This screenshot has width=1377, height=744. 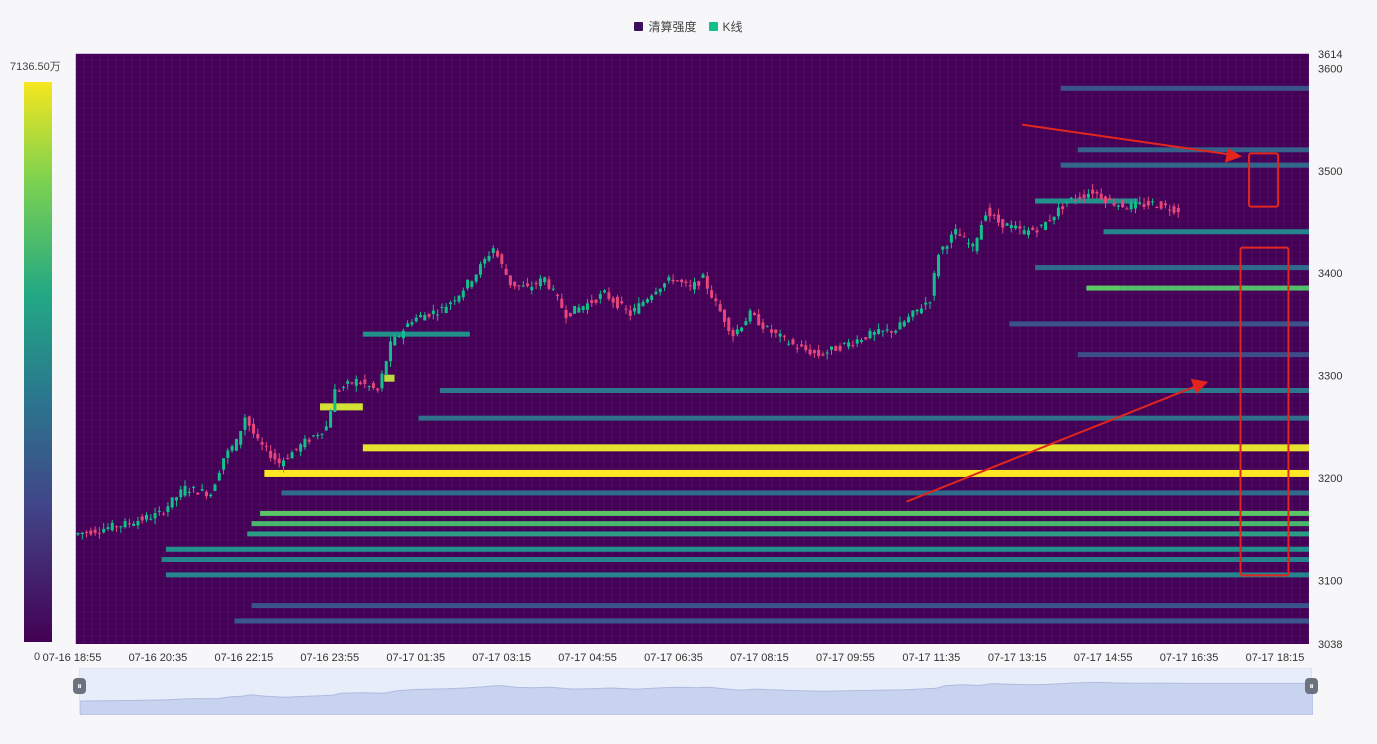 What do you see at coordinates (1311, 686) in the screenshot?
I see `zoom-handle-right: ⏸` at bounding box center [1311, 686].